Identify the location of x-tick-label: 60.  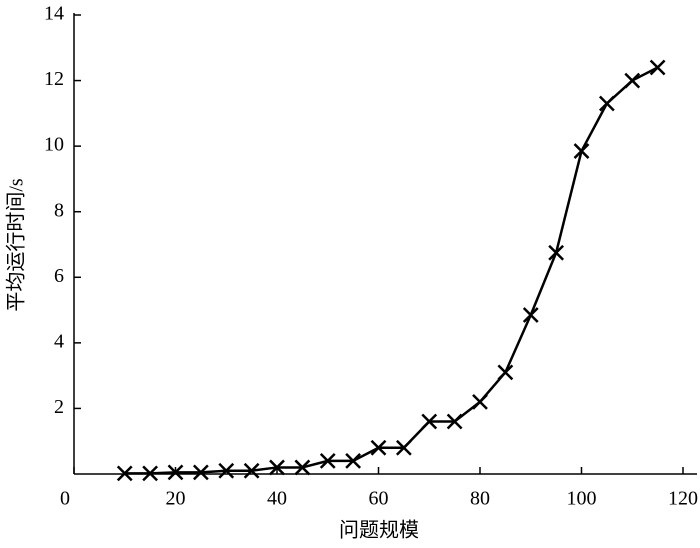
(379, 499).